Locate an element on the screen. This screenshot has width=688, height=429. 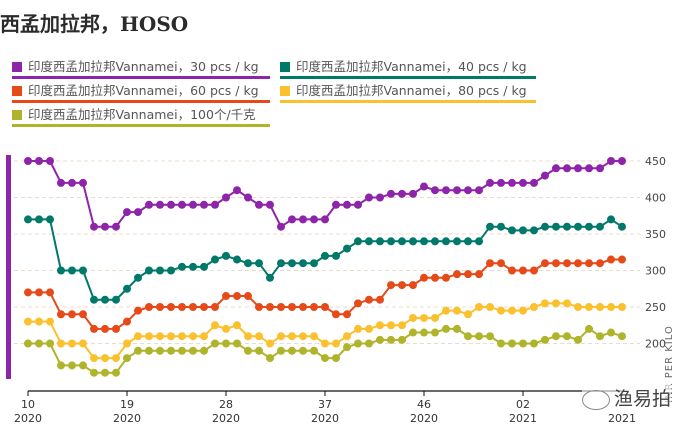
legend-item-80pcs: 印度西孟加拉邦Vannamei，80 pcs / kg is located at coordinates (408, 91).